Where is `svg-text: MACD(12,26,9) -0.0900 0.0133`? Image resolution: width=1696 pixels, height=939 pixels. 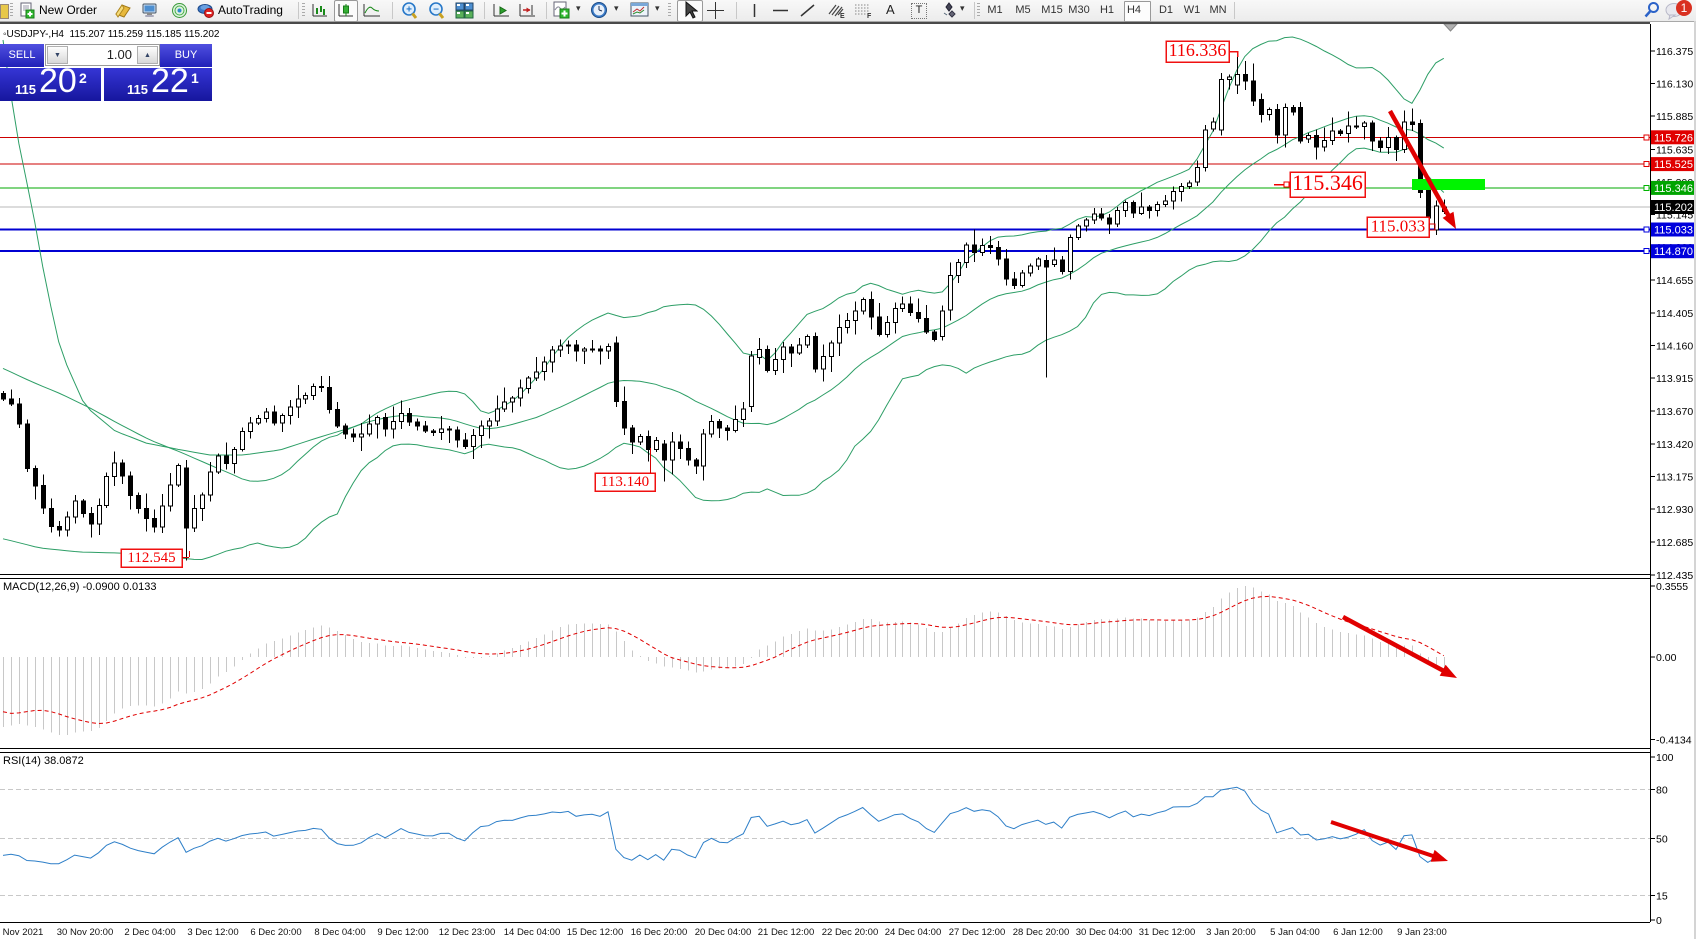 svg-text: MACD(12,26,9) -0.0900 0.0133 is located at coordinates (79, 587).